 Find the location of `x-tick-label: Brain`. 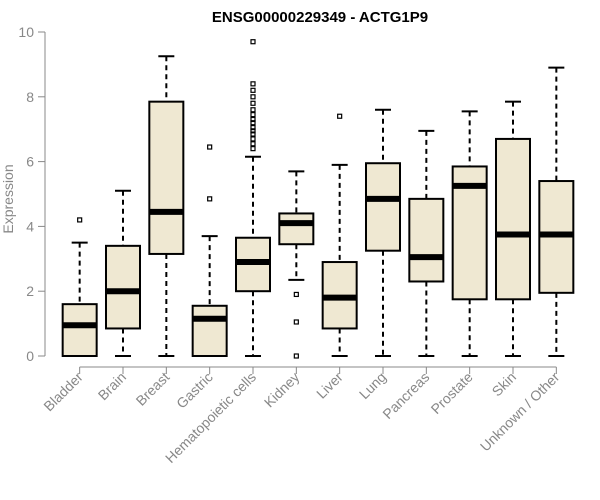

x-tick-label: Brain is located at coordinates (112, 386).